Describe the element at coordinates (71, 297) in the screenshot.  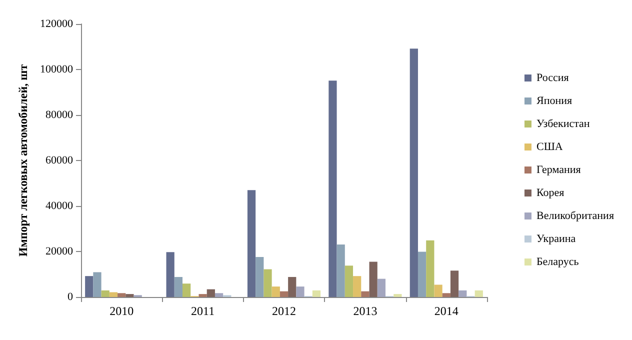
I see `y-tick-label: 0` at that location.